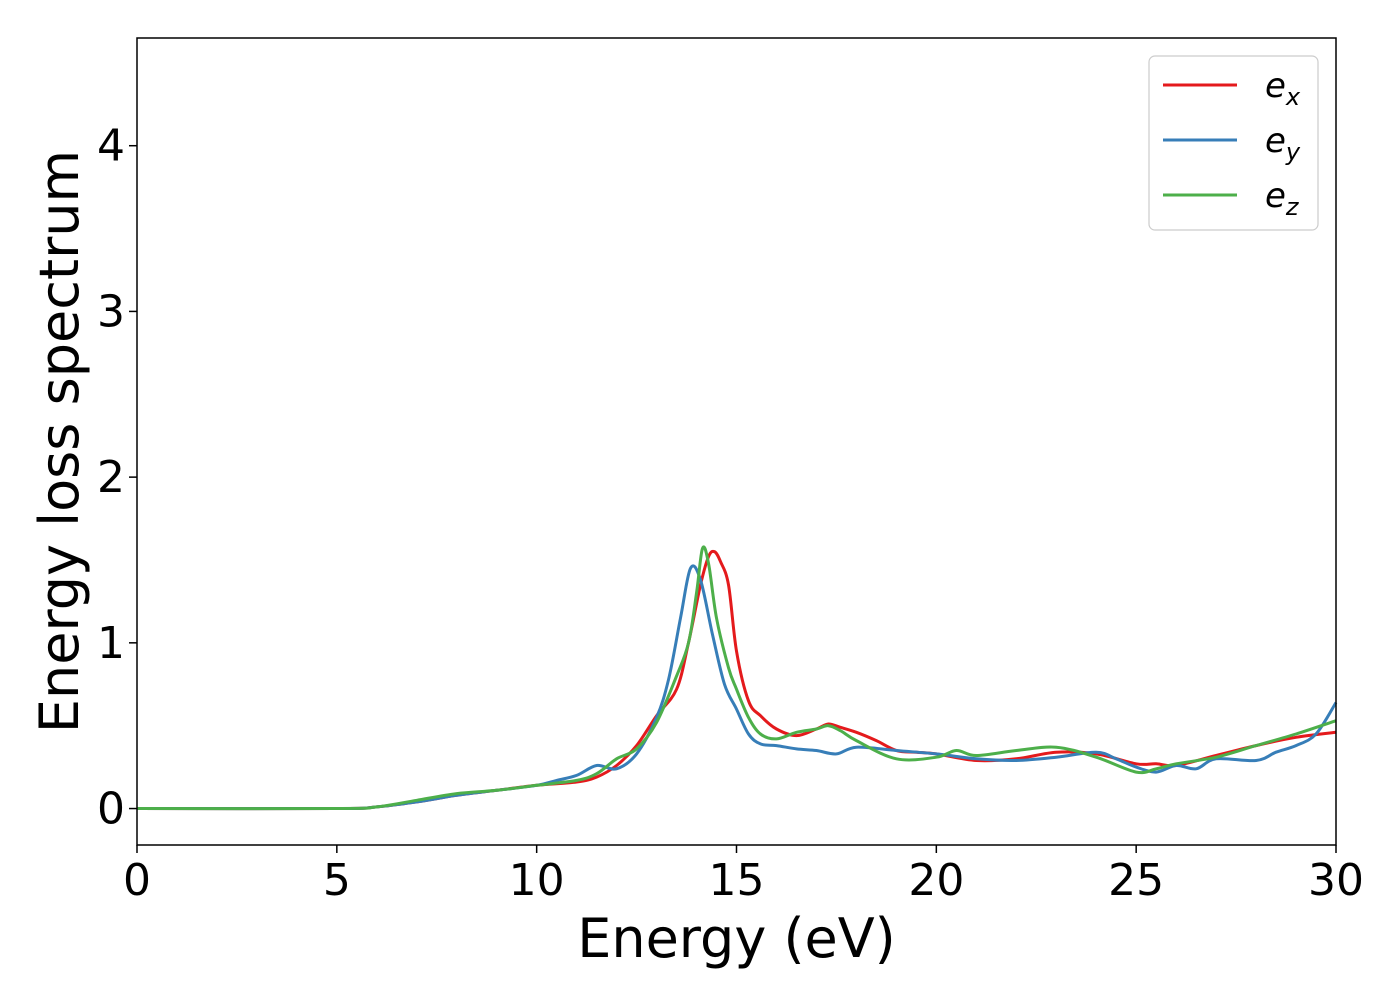  Describe the element at coordinates (337, 880) in the screenshot. I see `x-tick-label: 5` at that location.